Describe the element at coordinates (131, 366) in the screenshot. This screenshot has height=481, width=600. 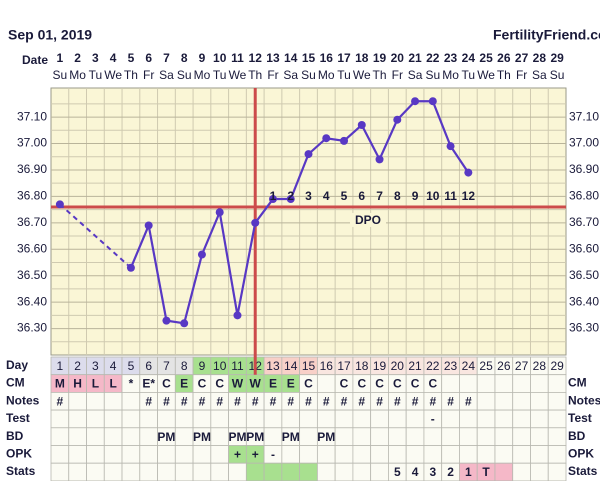
I see `day-number: 5` at that location.